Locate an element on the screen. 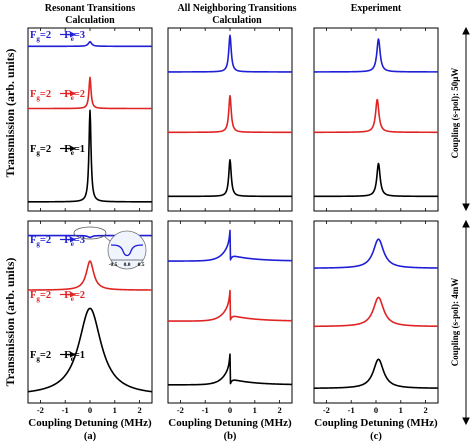 This screenshot has width=474, height=442. trace-top-left-Fe1 is located at coordinates (90, 156).